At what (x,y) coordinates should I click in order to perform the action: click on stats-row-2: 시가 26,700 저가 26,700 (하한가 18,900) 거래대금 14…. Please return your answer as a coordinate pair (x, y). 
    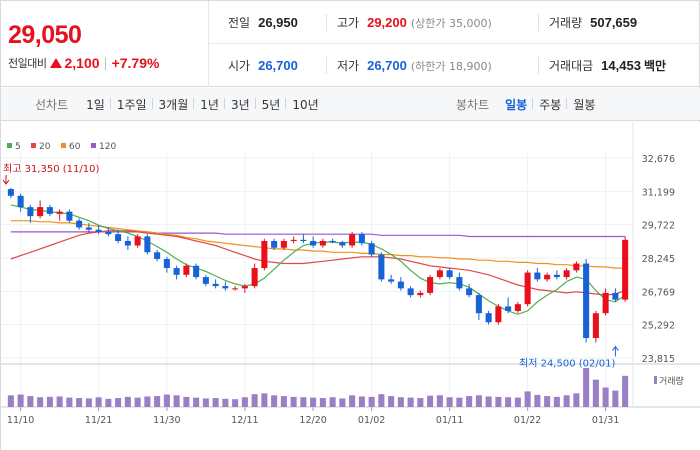
    Looking at the image, I should click on (454, 65).